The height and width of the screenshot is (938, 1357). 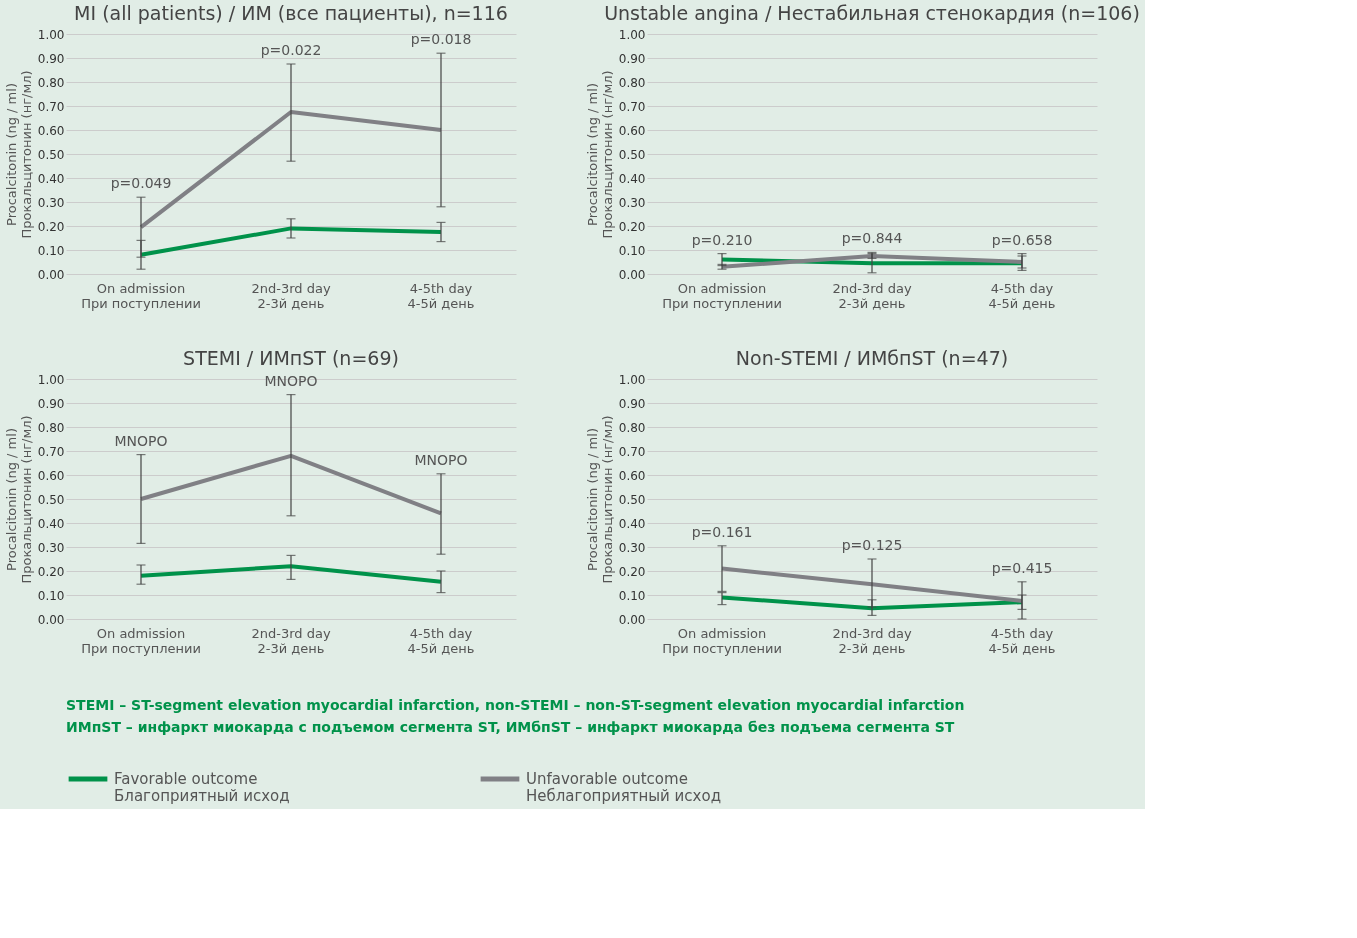 What do you see at coordinates (510, 727) in the screenshot?
I see `text: ИМпST – инфаркт миокарда с подъемом сегмента ST, ИМбпST – инфаркт миокарда без подъема сегмента ST` at bounding box center [510, 727].